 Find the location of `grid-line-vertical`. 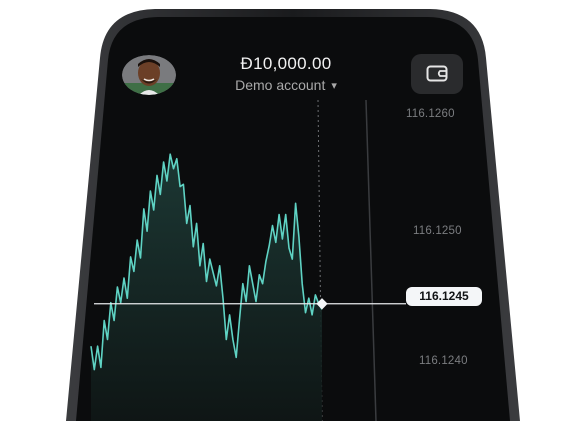

grid-line-vertical is located at coordinates (371, 260).